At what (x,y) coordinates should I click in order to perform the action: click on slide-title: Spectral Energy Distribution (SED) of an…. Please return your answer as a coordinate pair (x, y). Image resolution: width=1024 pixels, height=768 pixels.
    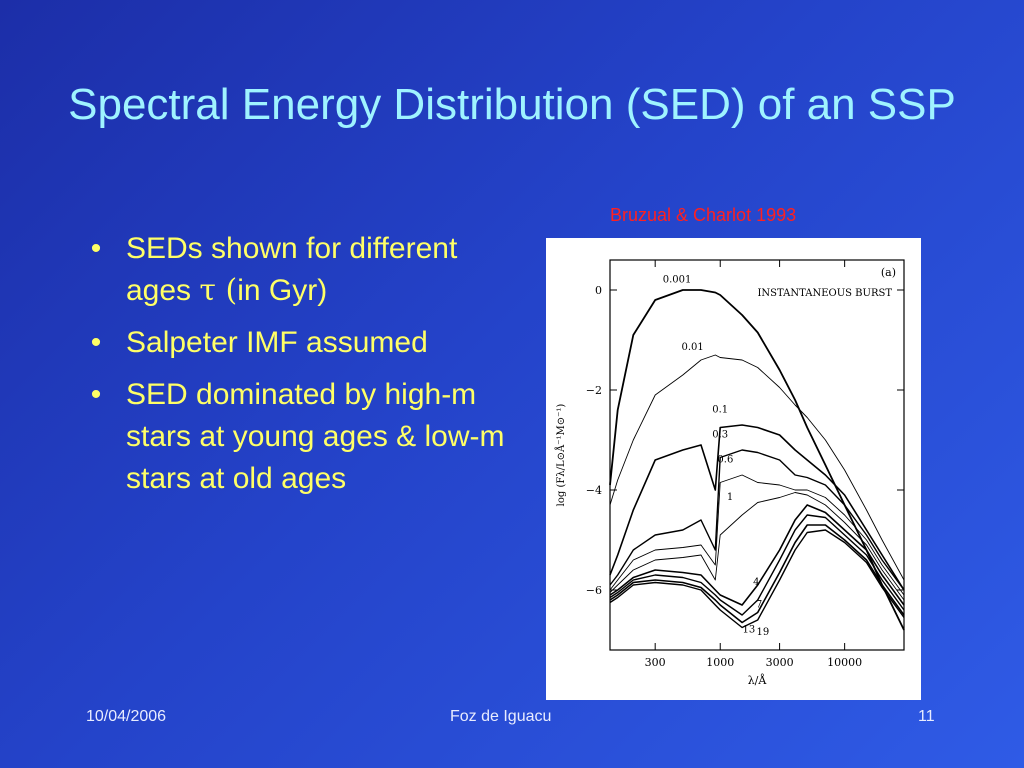
    Looking at the image, I should click on (512, 104).